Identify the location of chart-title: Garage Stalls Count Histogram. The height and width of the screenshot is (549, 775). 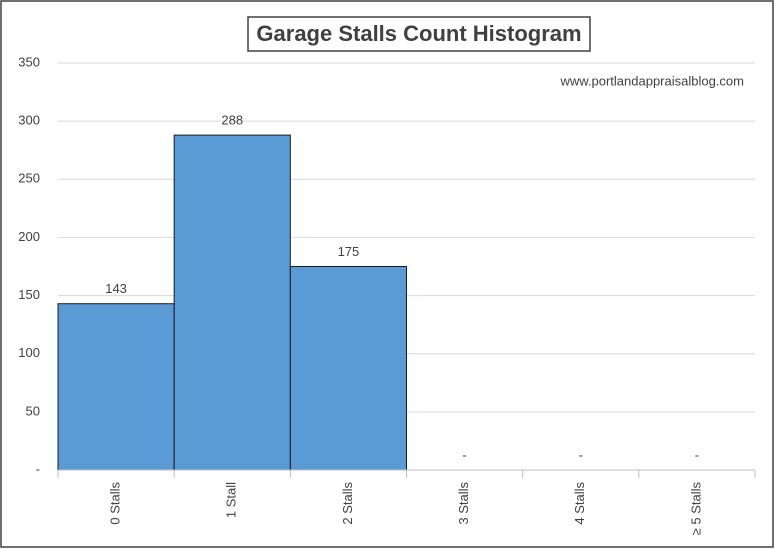
(418, 33).